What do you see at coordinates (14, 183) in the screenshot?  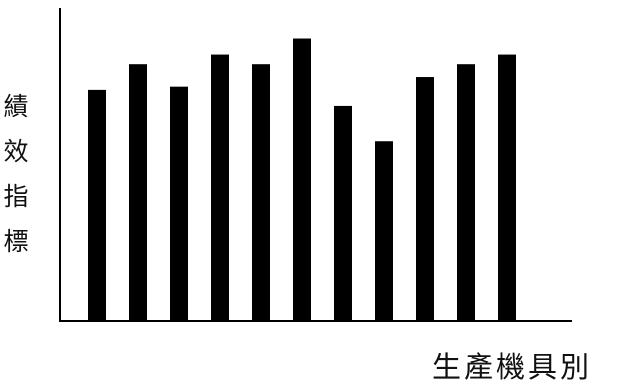 I see `y-axis-label: 績效指標` at bounding box center [14, 183].